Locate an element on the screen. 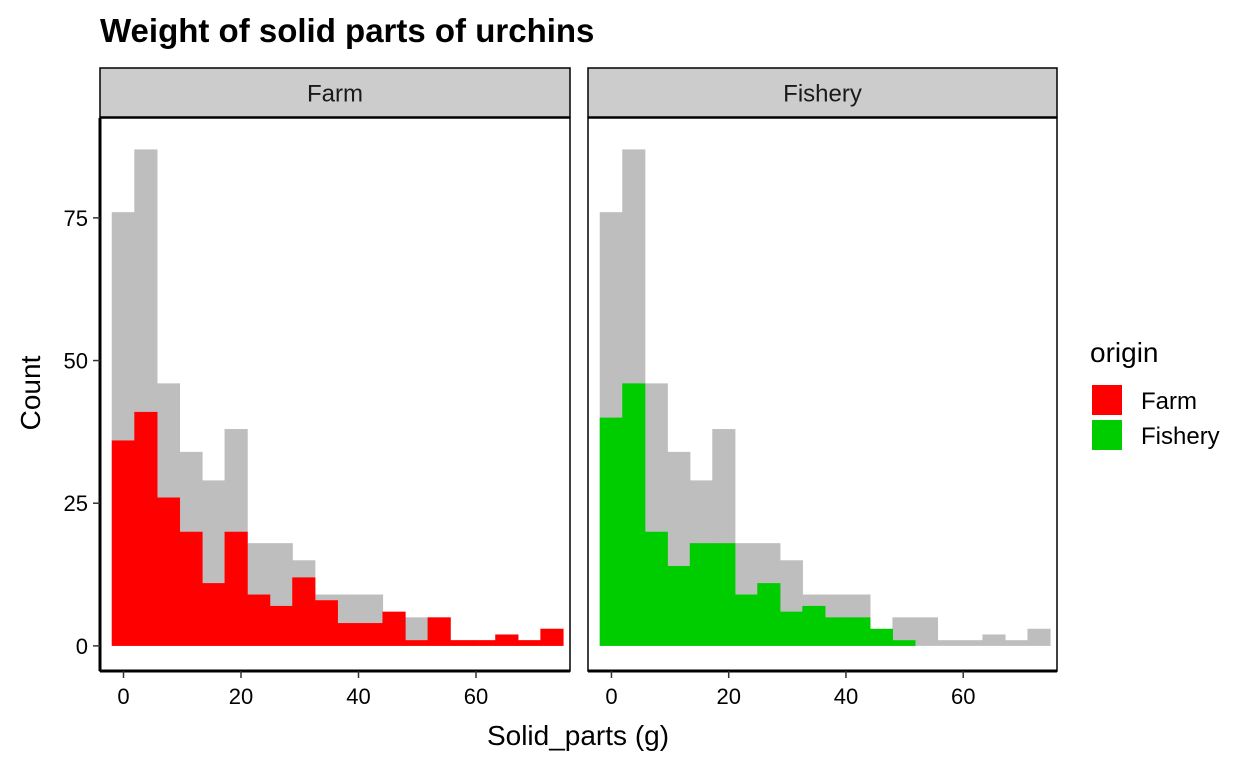 This screenshot has width=1248, height=768. legend-key-farm is located at coordinates (1107, 400).